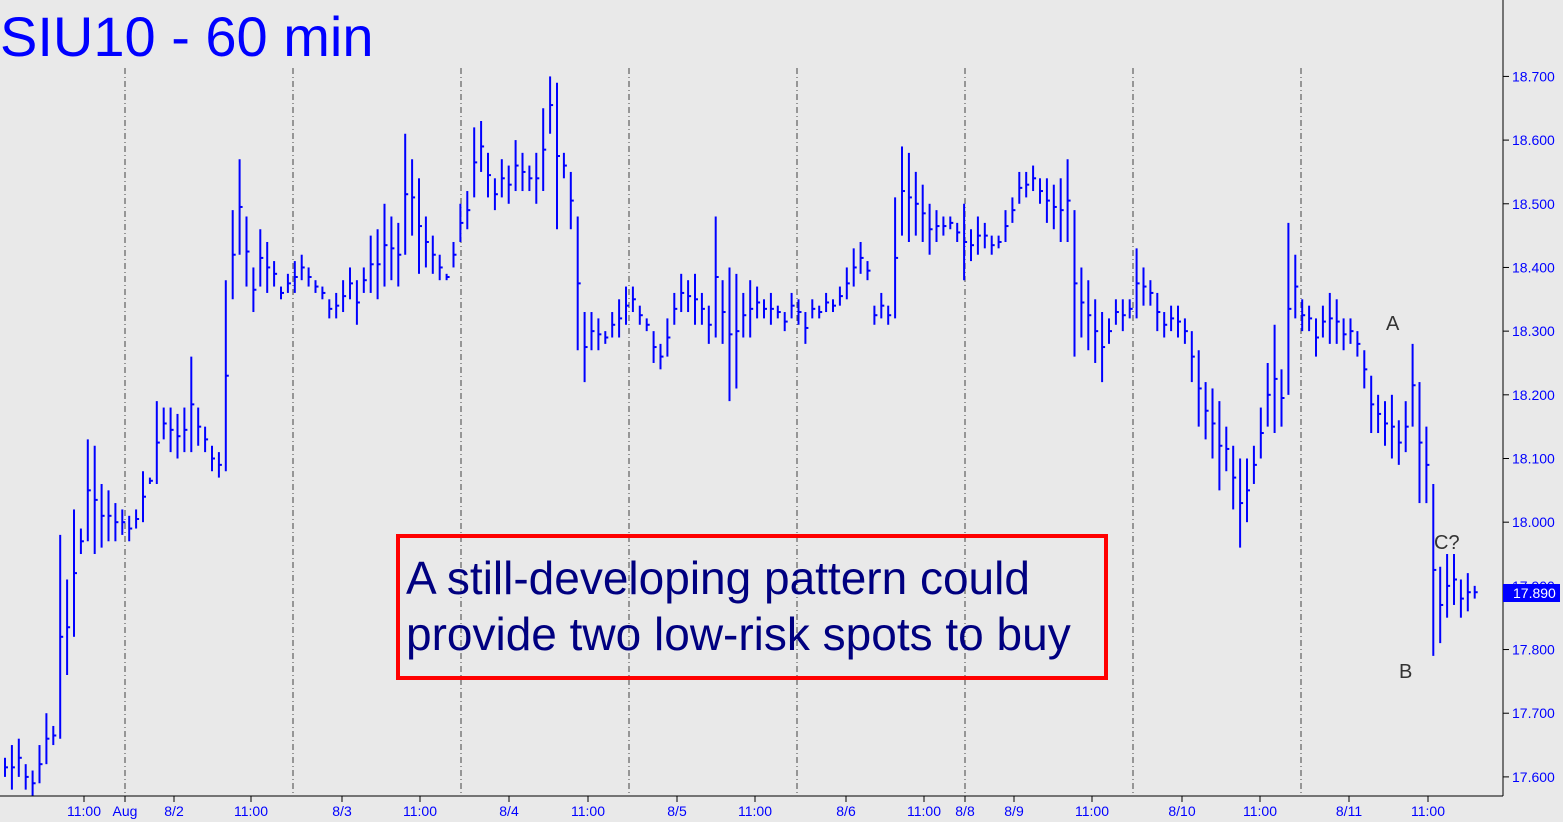 The image size is (1563, 822). Describe the element at coordinates (738, 634) in the screenshot. I see `annotation-line-2: provide two low-risk spots to buy` at that location.